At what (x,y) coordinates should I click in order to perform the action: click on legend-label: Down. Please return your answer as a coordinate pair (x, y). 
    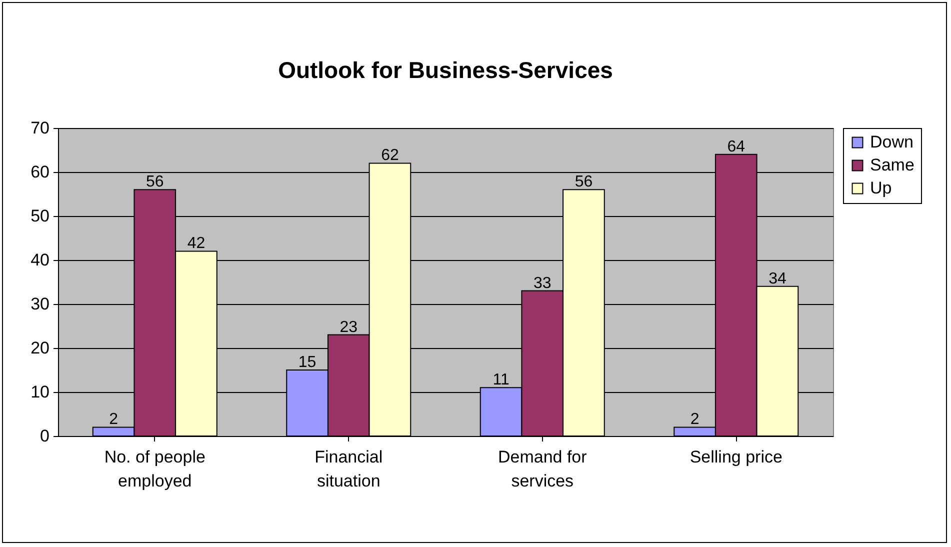
    Looking at the image, I should click on (892, 142).